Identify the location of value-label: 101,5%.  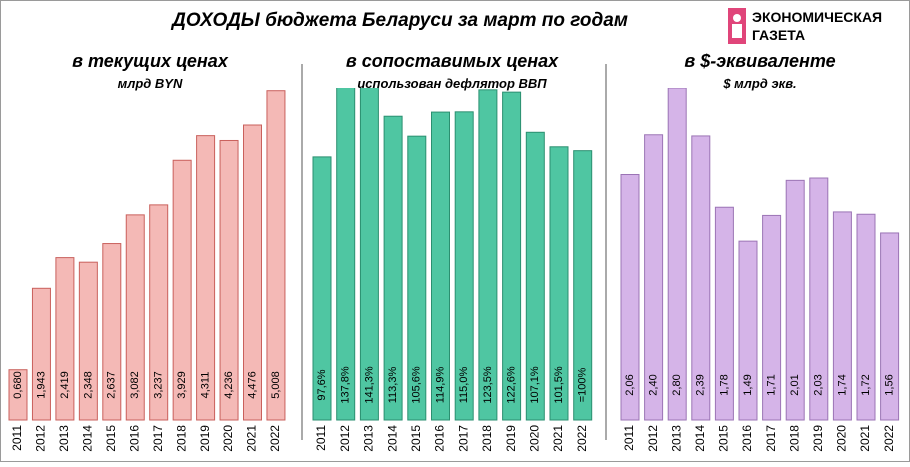
(559, 385).